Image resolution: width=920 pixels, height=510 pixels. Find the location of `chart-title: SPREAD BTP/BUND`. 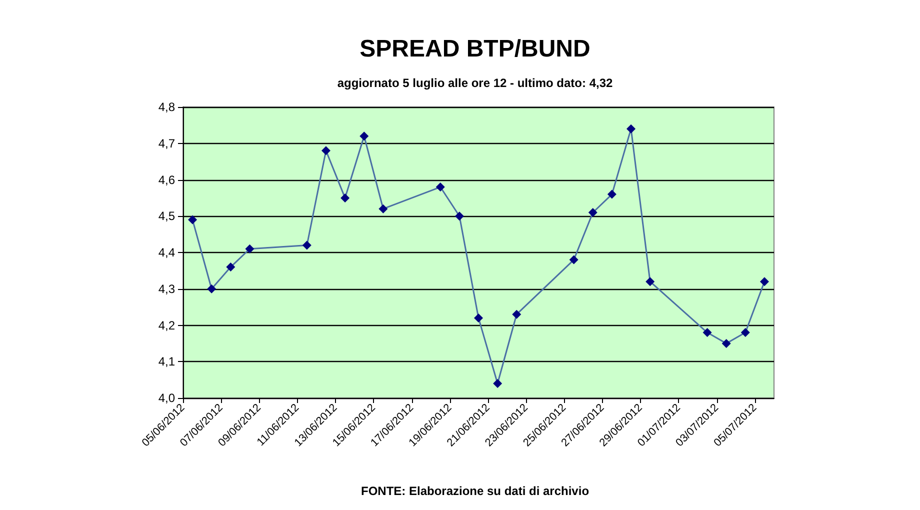

chart-title: SPREAD BTP/BUND is located at coordinates (475, 49).